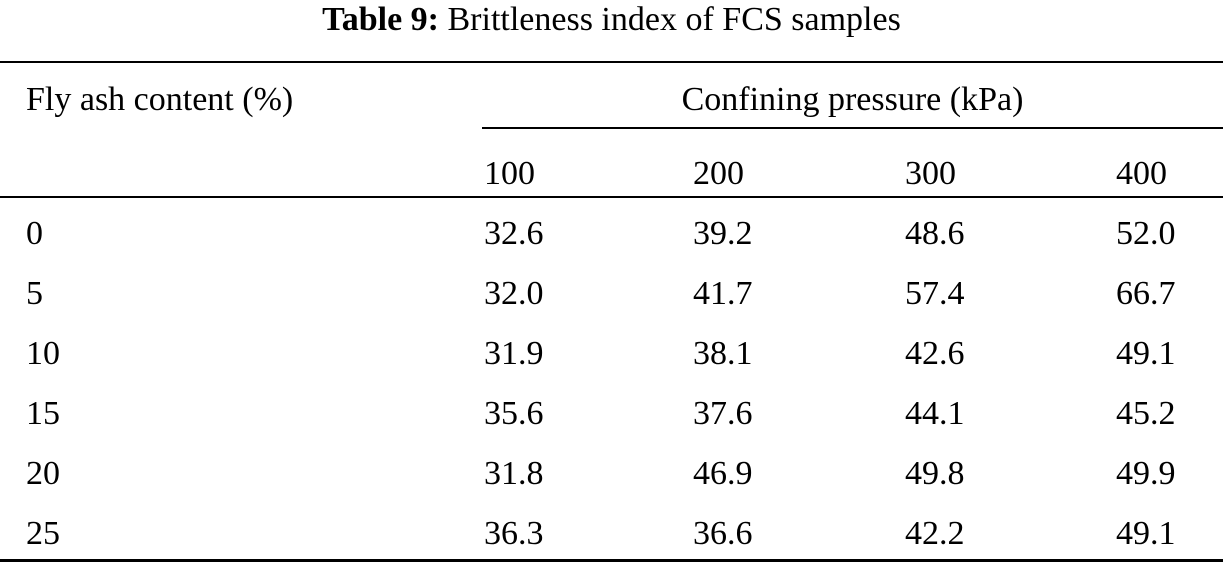 This screenshot has width=1223, height=562. What do you see at coordinates (514, 233) in the screenshot?
I see `table-cell: 32.6` at bounding box center [514, 233].